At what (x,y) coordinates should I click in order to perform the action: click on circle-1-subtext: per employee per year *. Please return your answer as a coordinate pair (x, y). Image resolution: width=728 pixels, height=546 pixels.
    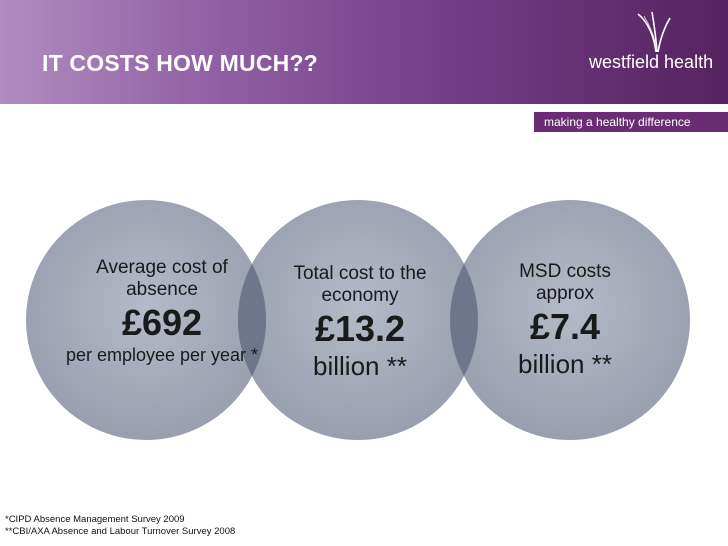
    Looking at the image, I should click on (162, 355).